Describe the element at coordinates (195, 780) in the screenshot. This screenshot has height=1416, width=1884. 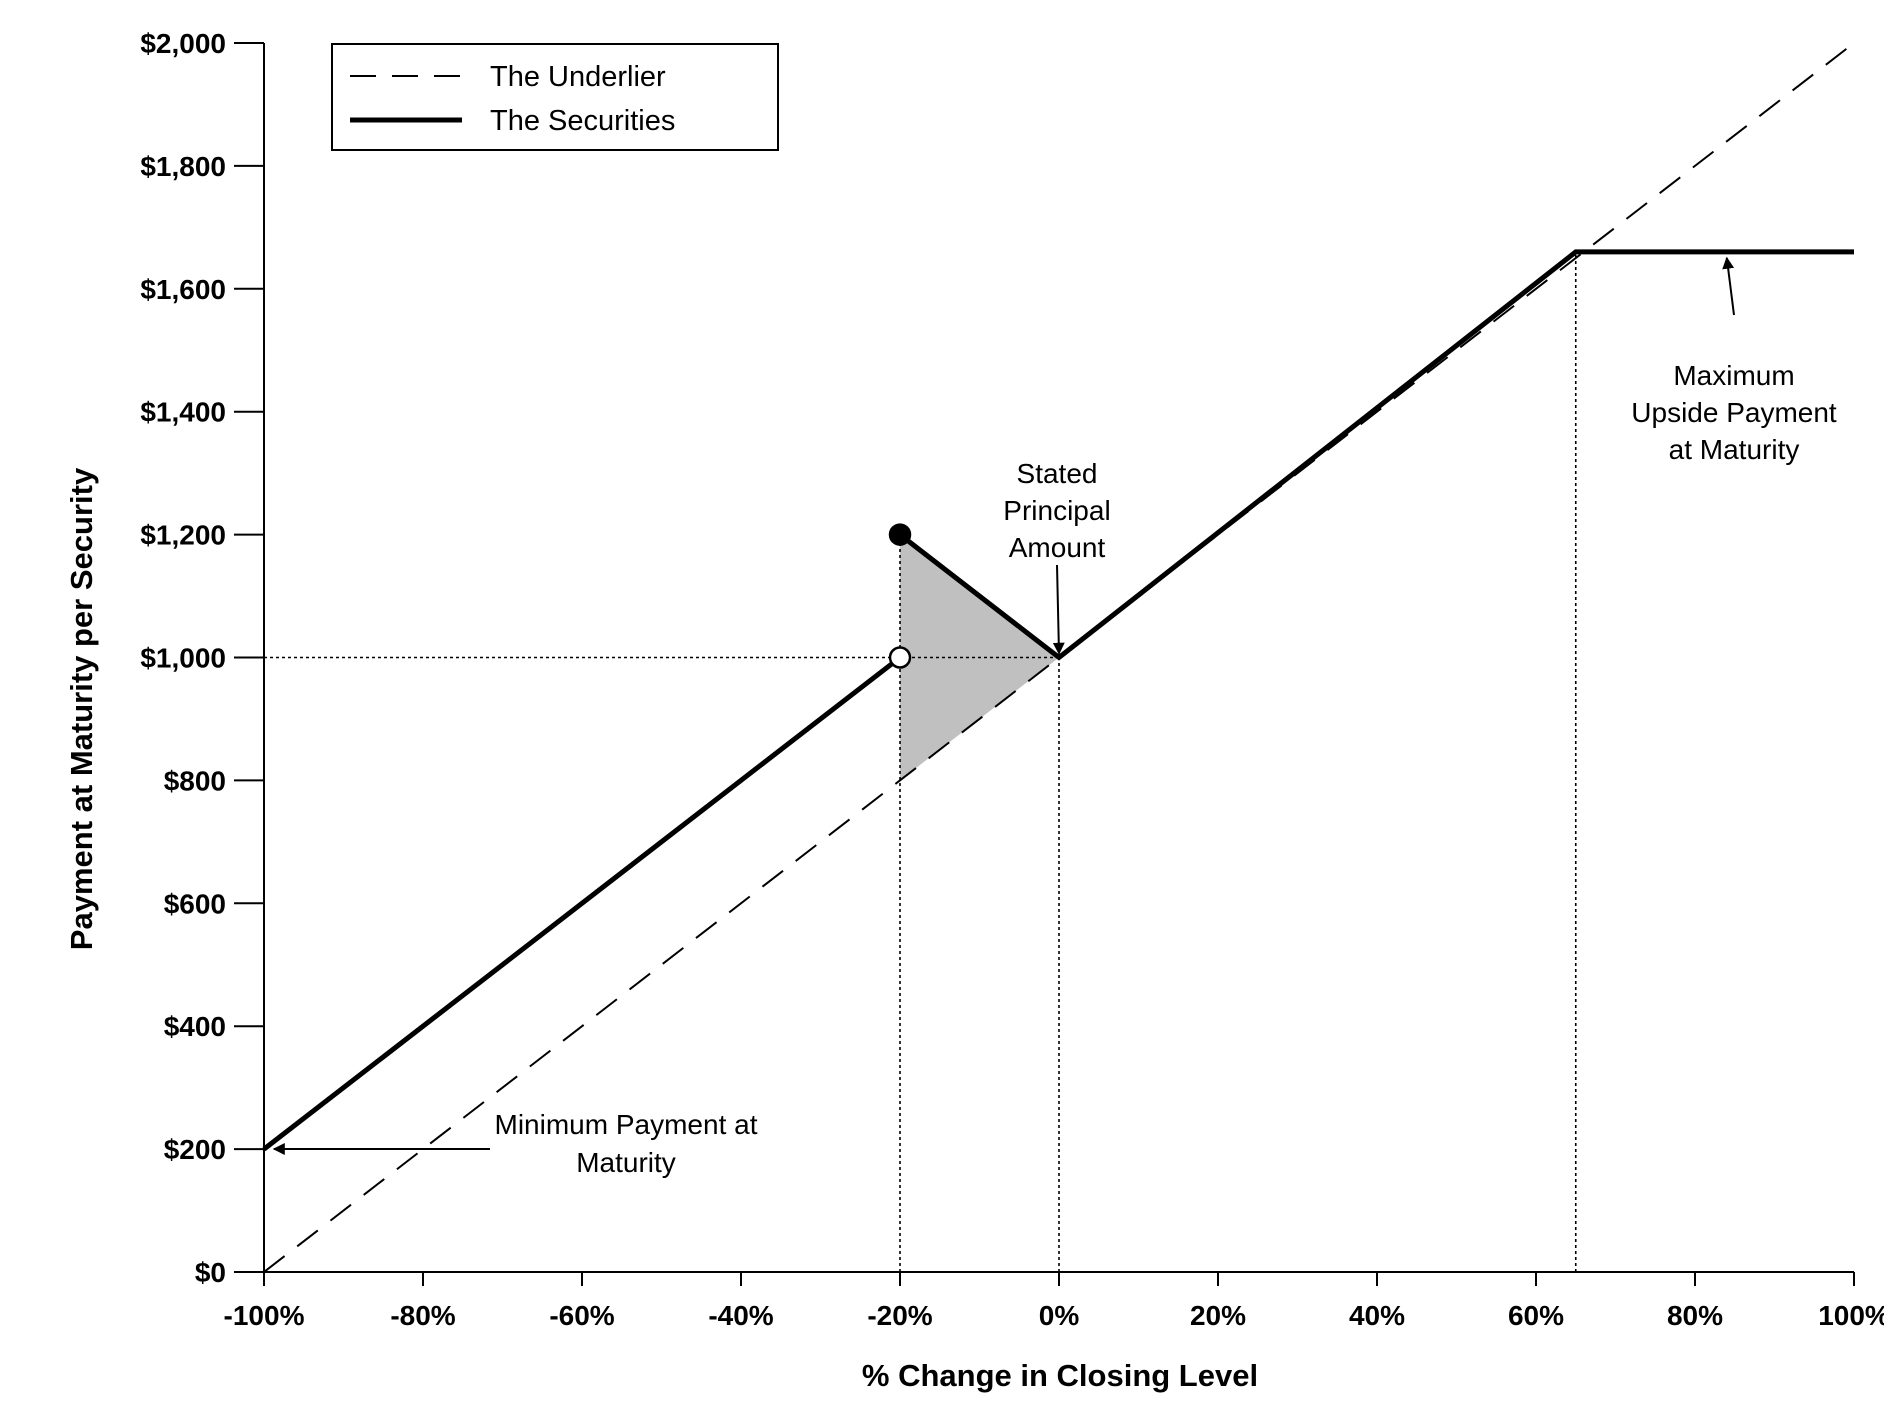
I see `y-tick-label: $800` at that location.